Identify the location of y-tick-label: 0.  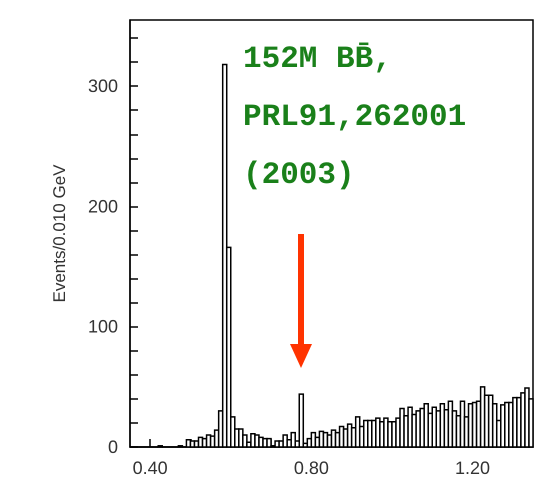
(113, 447).